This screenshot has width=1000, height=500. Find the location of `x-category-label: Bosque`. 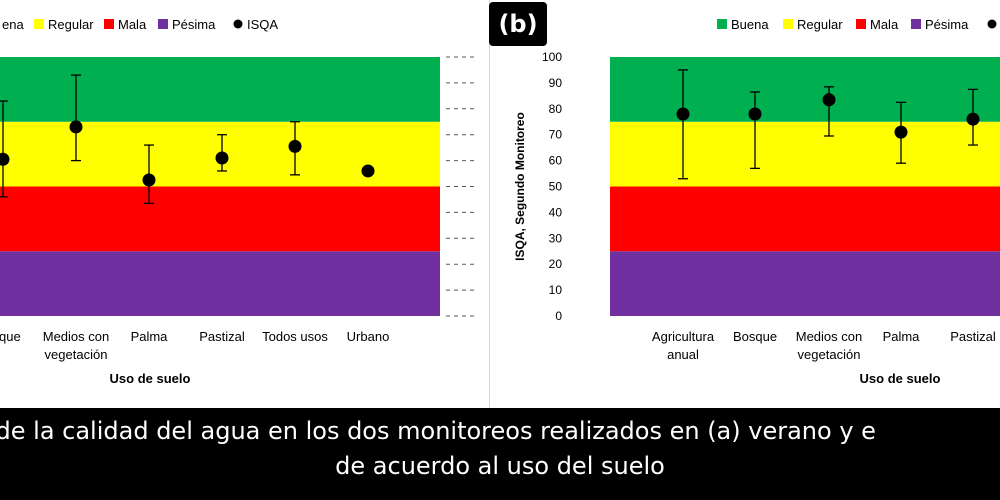

x-category-label: Bosque is located at coordinates (755, 336).